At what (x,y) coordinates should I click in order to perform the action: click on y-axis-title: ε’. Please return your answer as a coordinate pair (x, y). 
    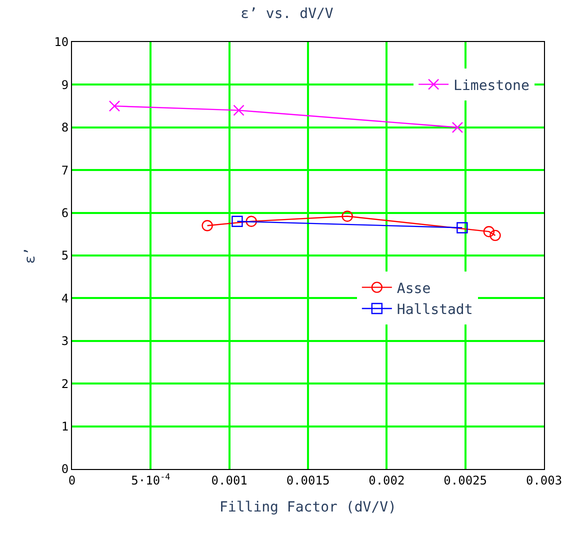
    Looking at the image, I should click on (30, 255).